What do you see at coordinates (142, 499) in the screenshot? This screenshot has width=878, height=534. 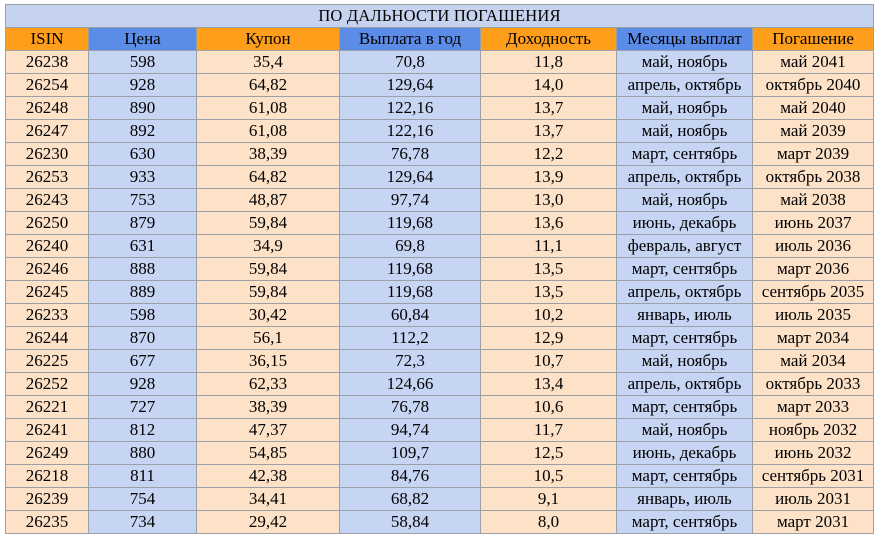 I see `cell-price: 754` at bounding box center [142, 499].